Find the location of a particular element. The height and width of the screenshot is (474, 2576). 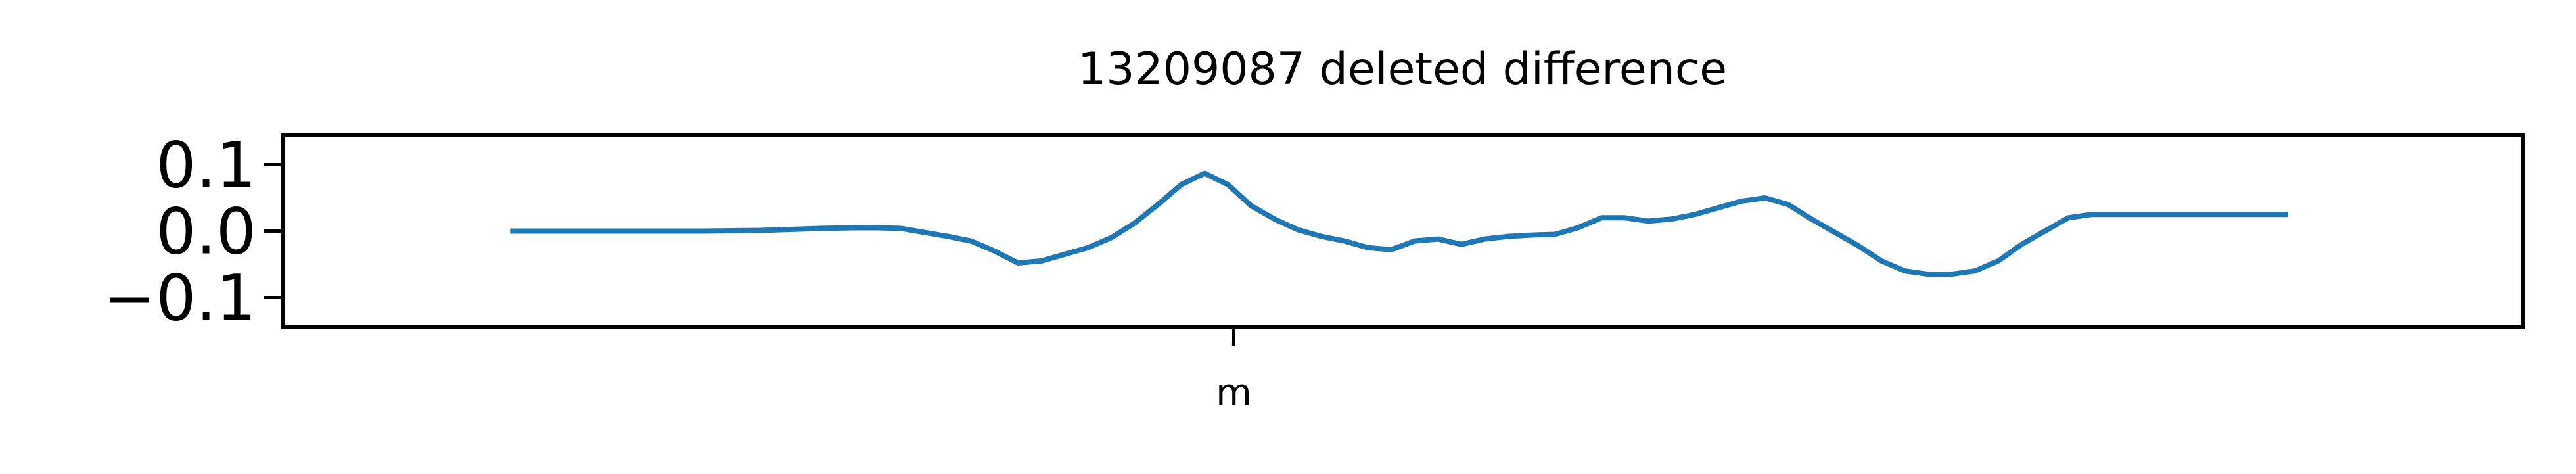

y-tick-label: 0.0 is located at coordinates (206, 232).